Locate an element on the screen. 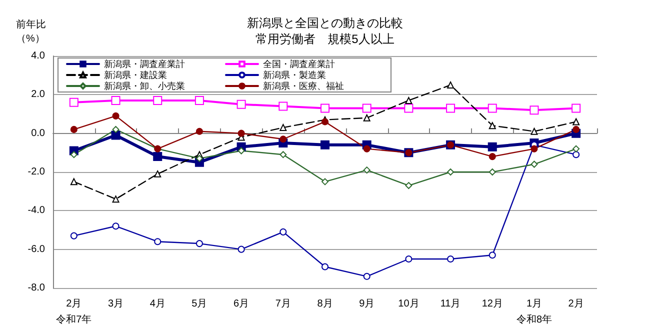  y-tick-label: -2.0 is located at coordinates (37, 172).